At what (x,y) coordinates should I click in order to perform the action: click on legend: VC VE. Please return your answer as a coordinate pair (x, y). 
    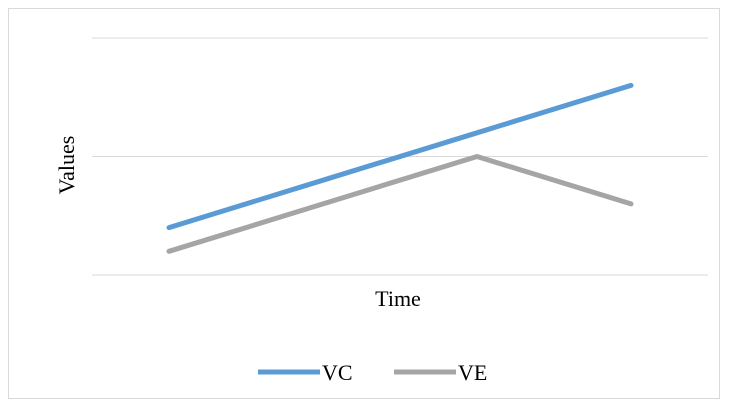
    Looking at the image, I should click on (372, 372).